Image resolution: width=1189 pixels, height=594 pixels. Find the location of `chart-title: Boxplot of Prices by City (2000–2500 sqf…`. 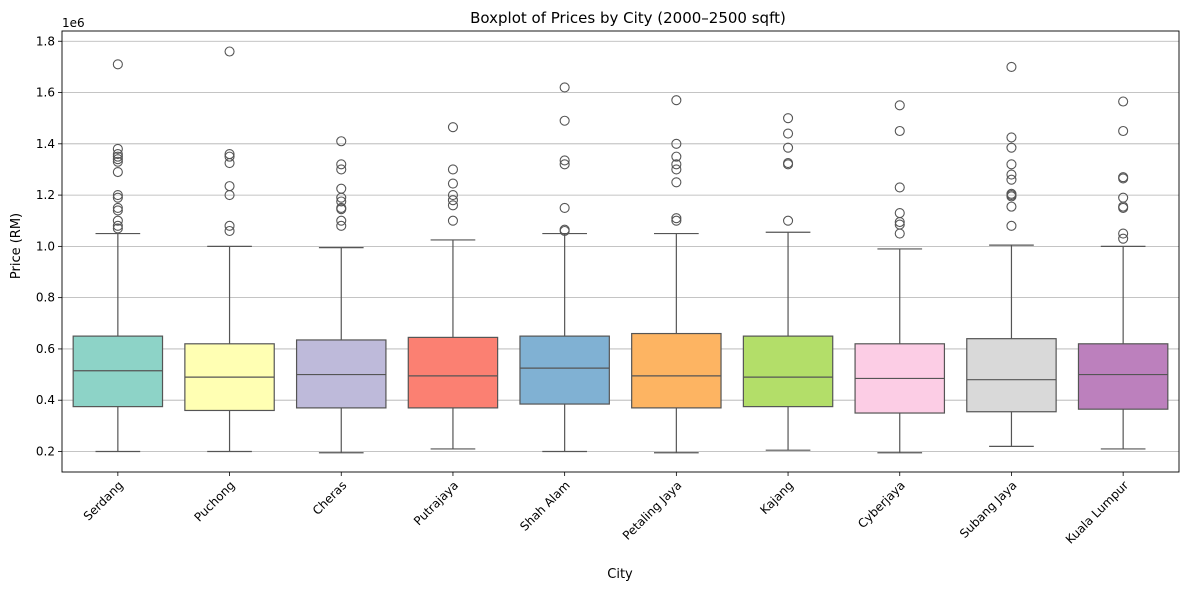

chart-title: Boxplot of Prices by City (2000–2500 sqf… is located at coordinates (628, 18).